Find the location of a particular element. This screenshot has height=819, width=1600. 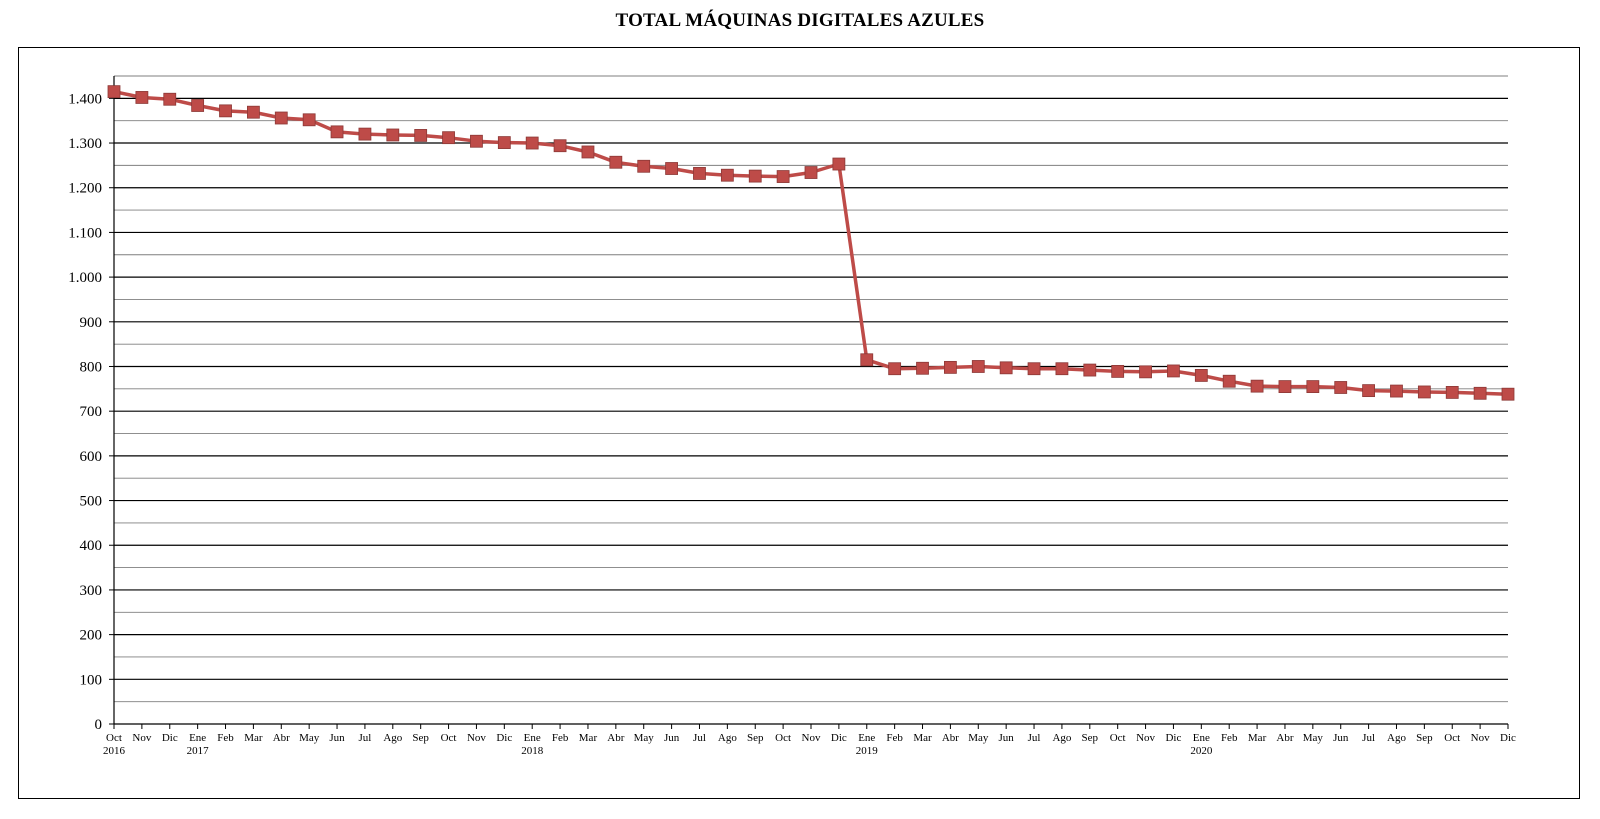

chart-title: TOTAL MÁQUINAS DIGITALES AZULES is located at coordinates (800, 20).